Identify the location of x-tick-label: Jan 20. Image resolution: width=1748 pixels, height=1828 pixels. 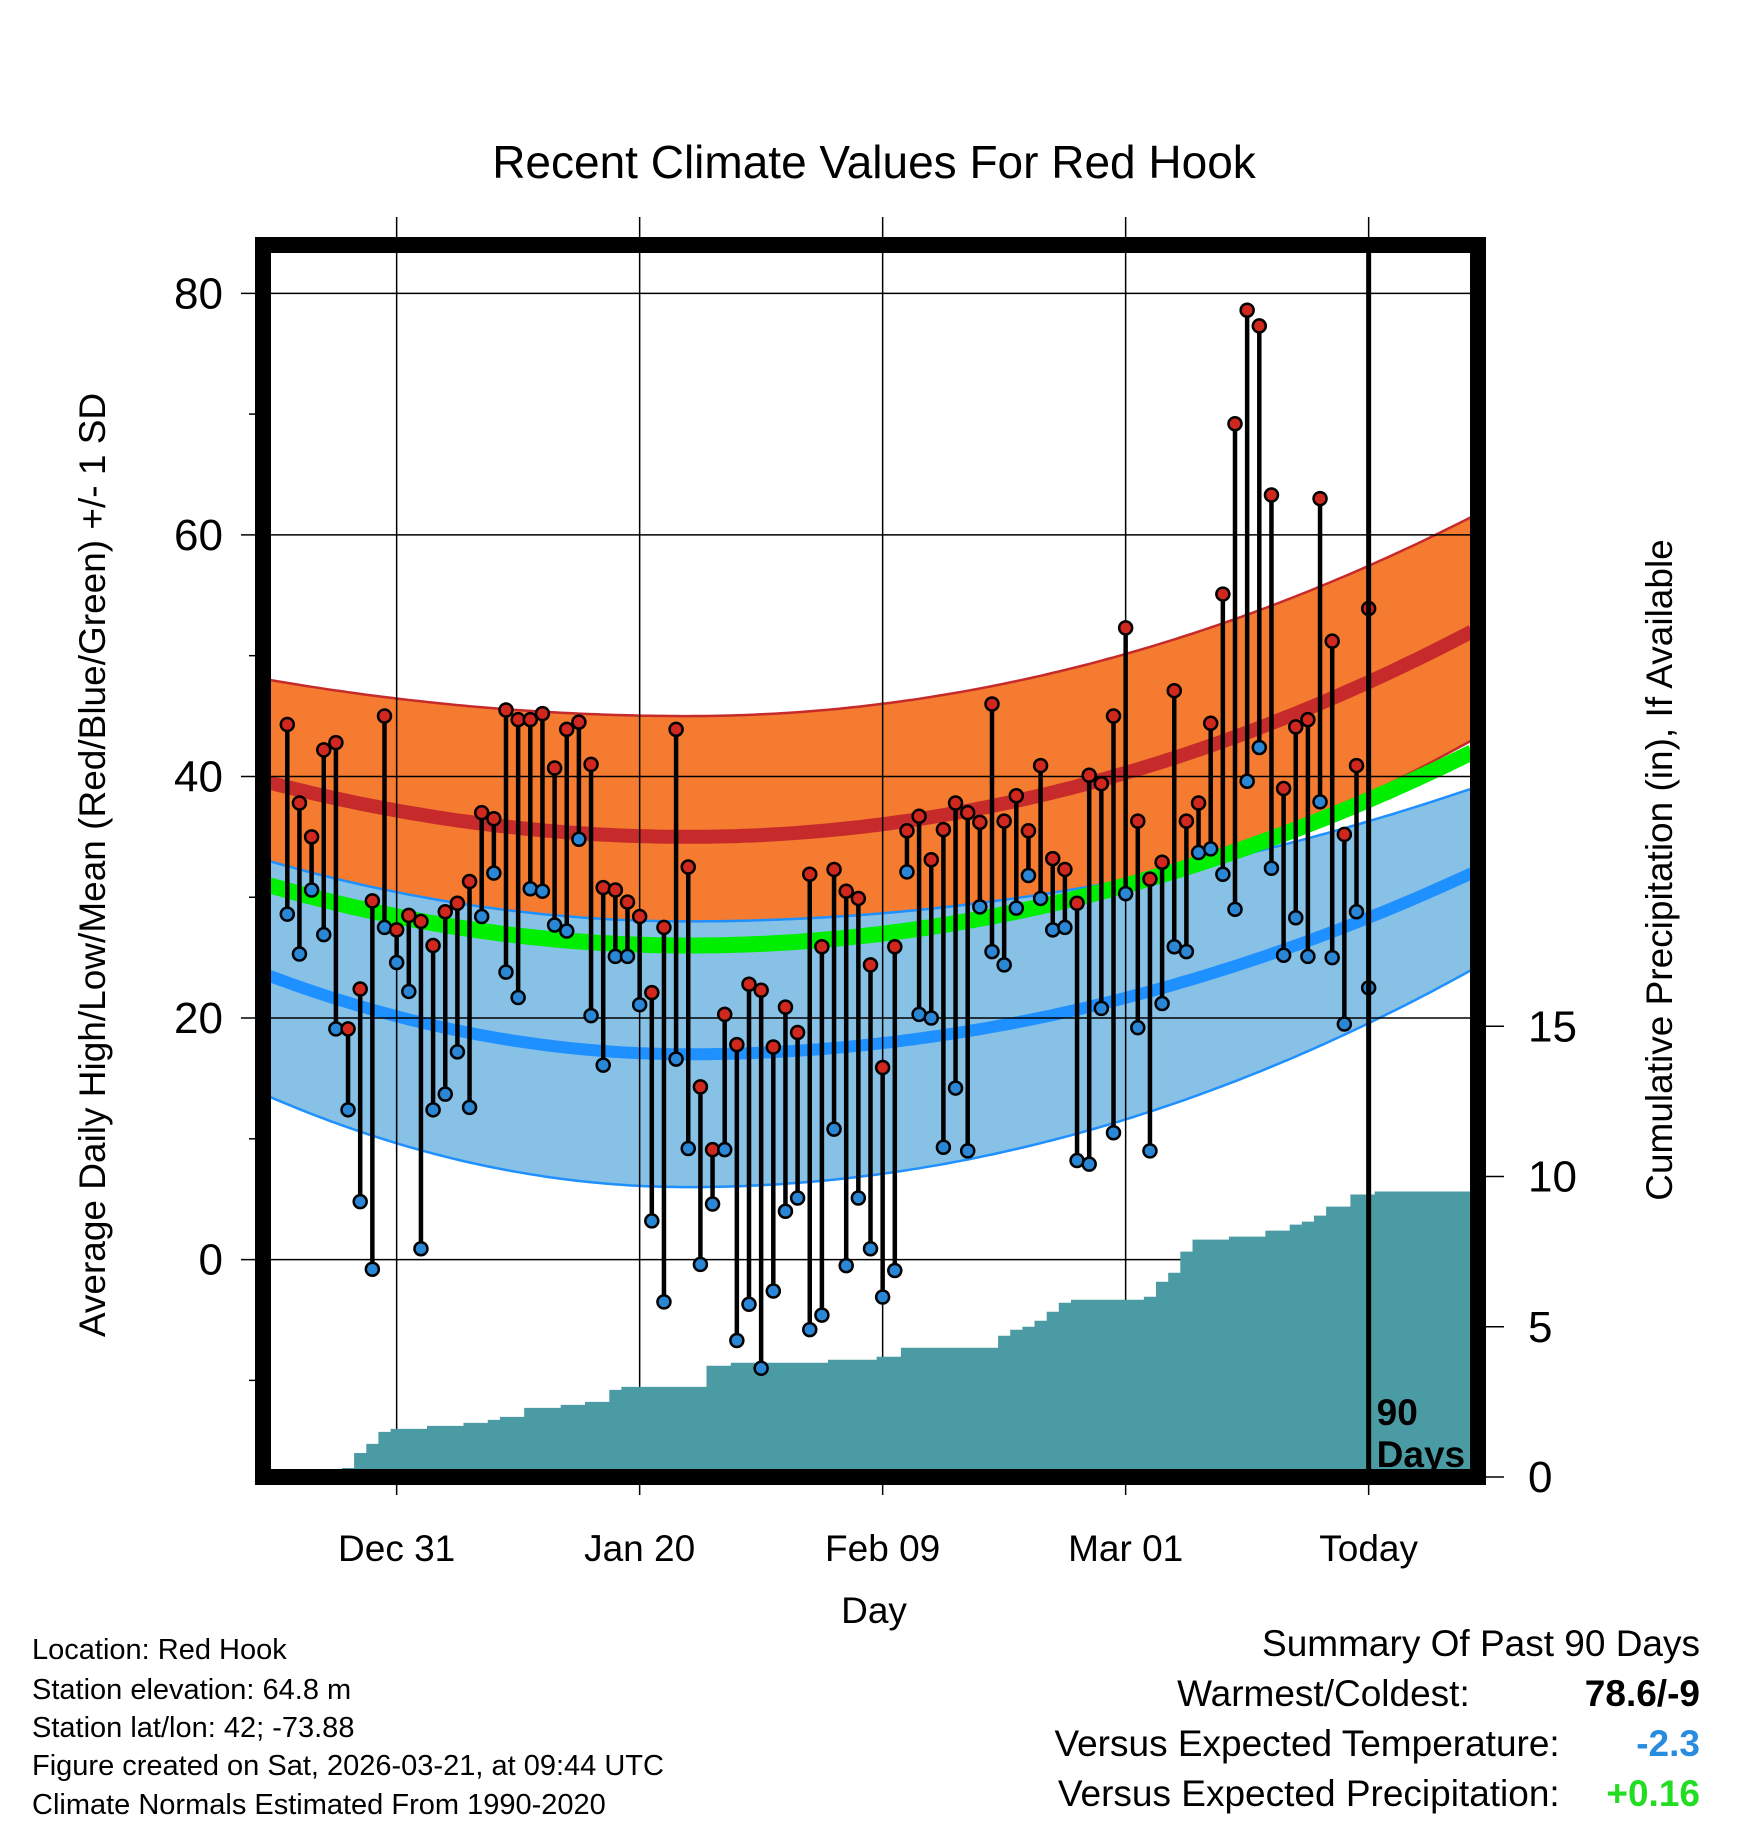
(639, 1548).